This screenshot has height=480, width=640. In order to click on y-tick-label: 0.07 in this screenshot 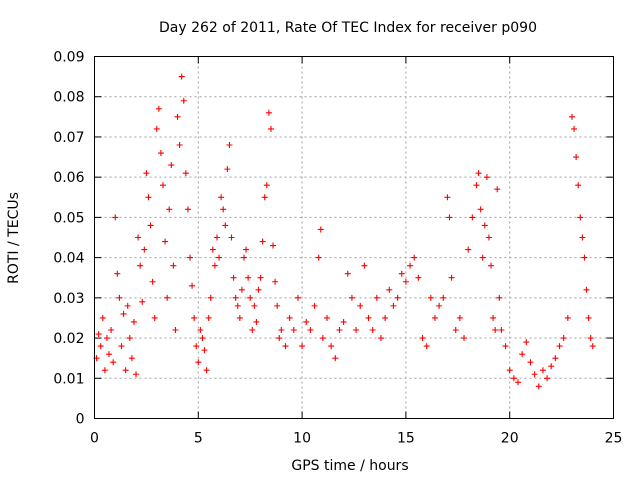, I will do `click(68, 138)`.